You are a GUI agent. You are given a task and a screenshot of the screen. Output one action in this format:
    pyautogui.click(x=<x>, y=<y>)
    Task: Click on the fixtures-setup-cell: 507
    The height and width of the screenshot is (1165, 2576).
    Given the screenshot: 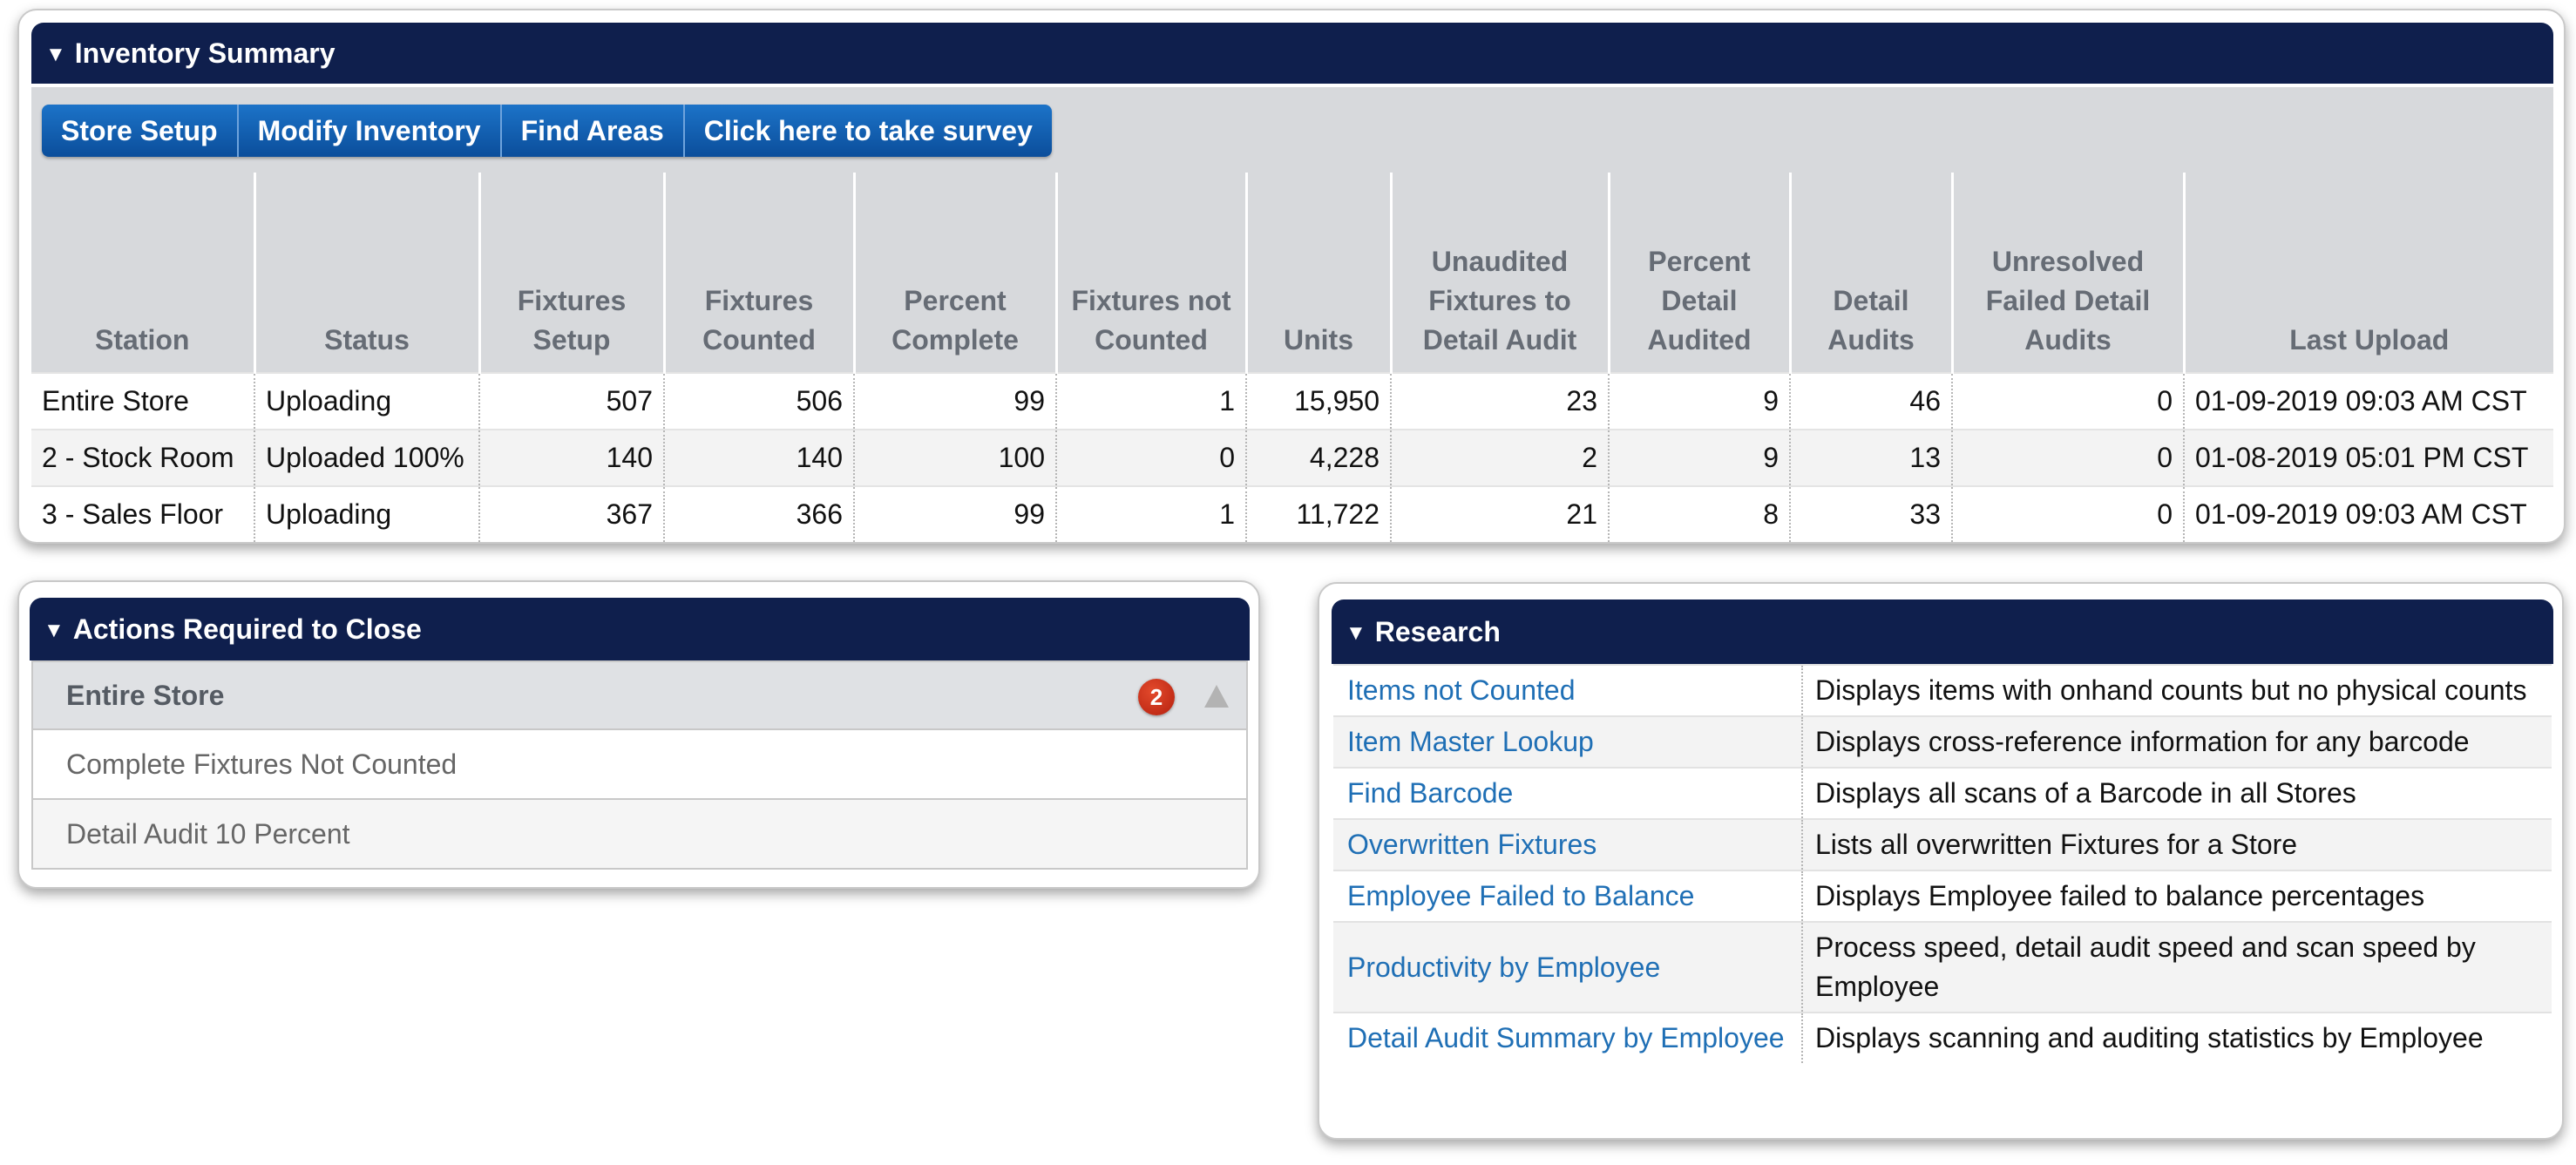 What is the action you would take?
    pyautogui.click(x=571, y=401)
    